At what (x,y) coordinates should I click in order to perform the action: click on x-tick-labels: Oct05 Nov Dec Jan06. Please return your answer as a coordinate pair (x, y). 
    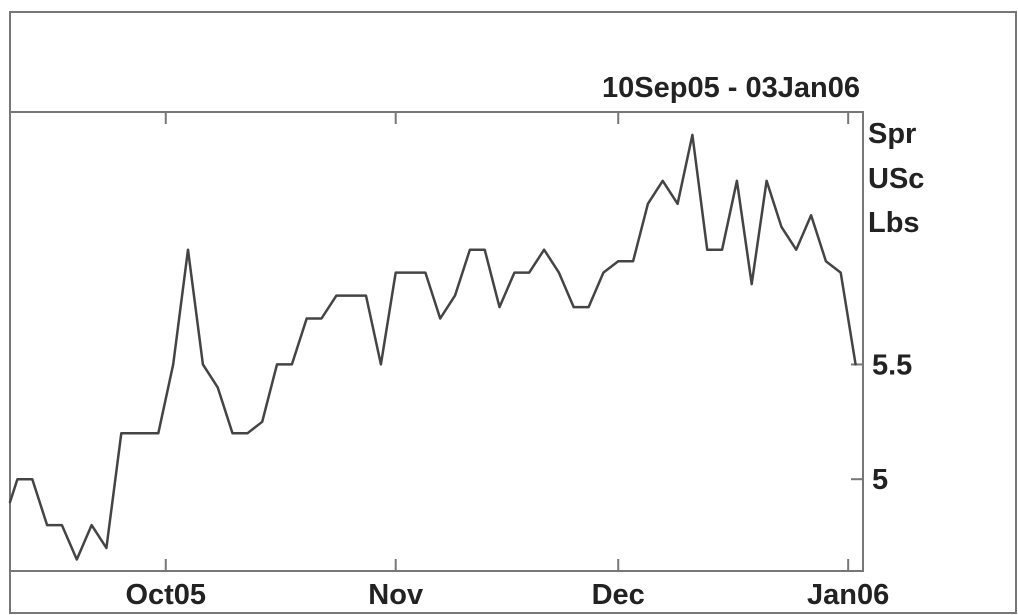
    Looking at the image, I should click on (507, 595).